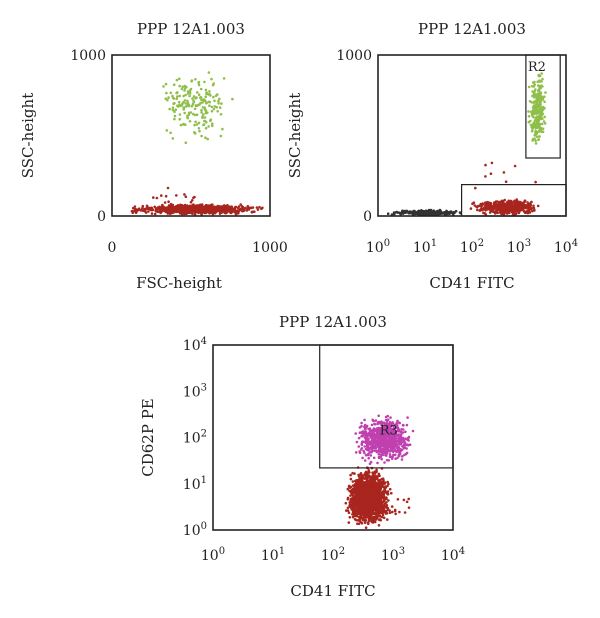  I want to click on x-tick-label: 102, so click(472, 247).